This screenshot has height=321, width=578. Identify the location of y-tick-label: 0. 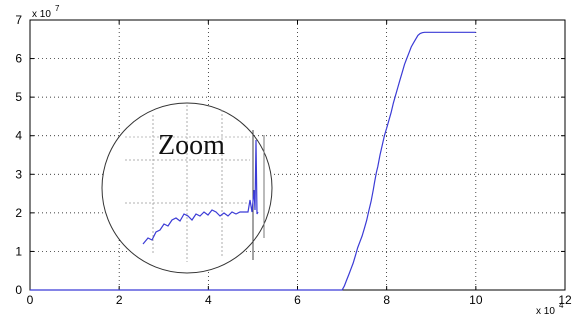
(18, 290).